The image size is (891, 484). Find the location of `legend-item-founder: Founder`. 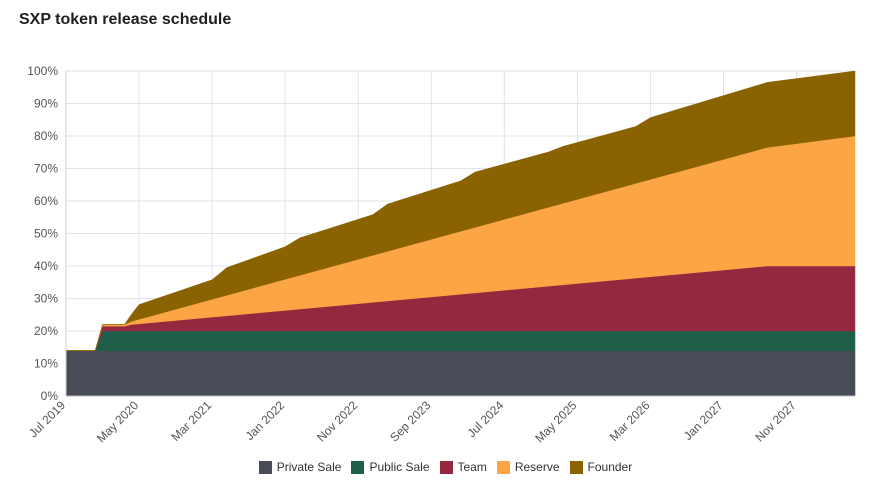

legend-item-founder: Founder is located at coordinates (601, 467).